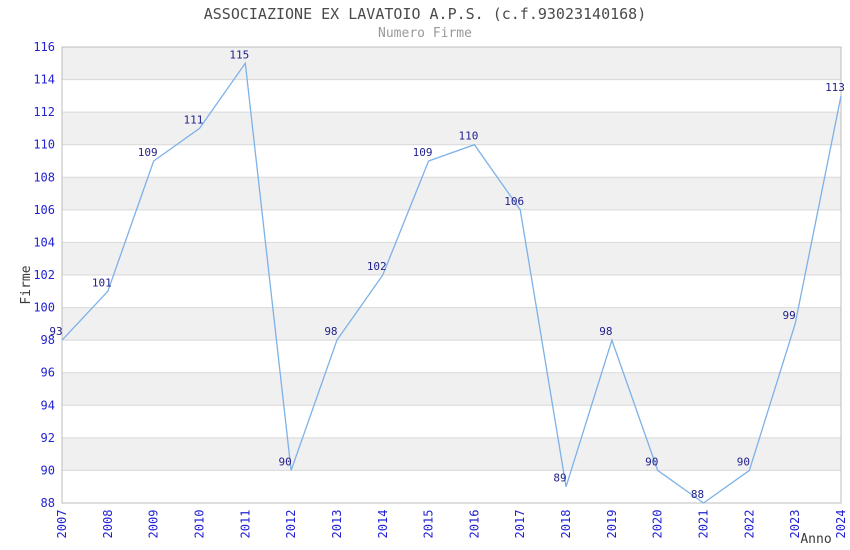 This screenshot has height=550, width=850. I want to click on y-axis-tick-label: 112, so click(44, 112).